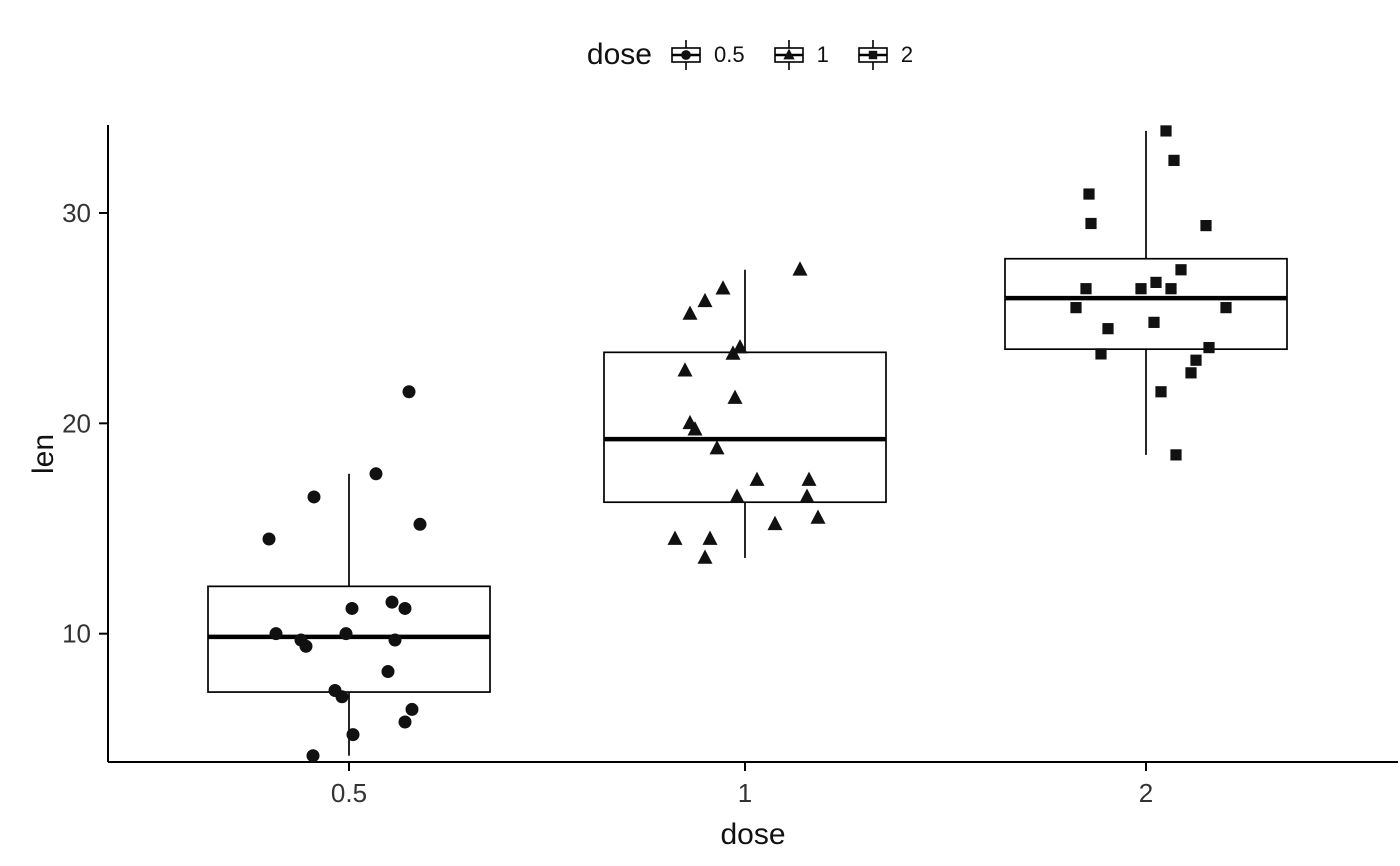  Describe the element at coordinates (43, 454) in the screenshot. I see `y-axis-title: len` at that location.